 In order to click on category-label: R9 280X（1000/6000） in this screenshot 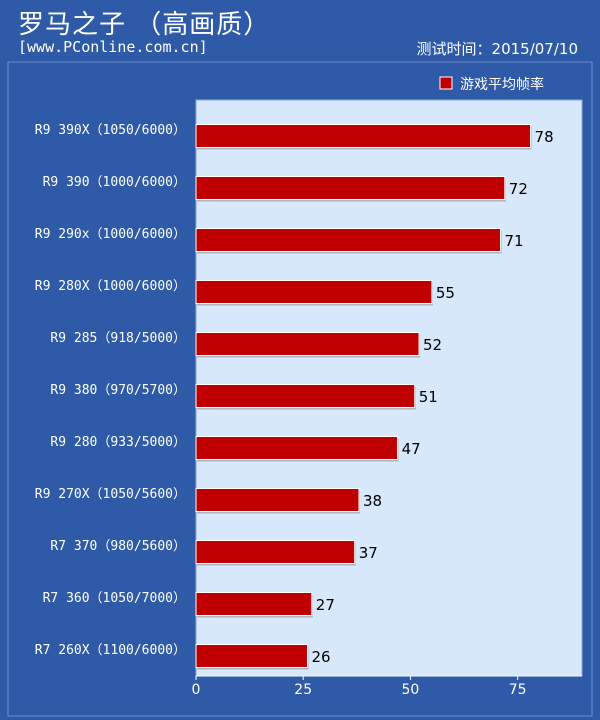, I will do `click(110, 286)`.